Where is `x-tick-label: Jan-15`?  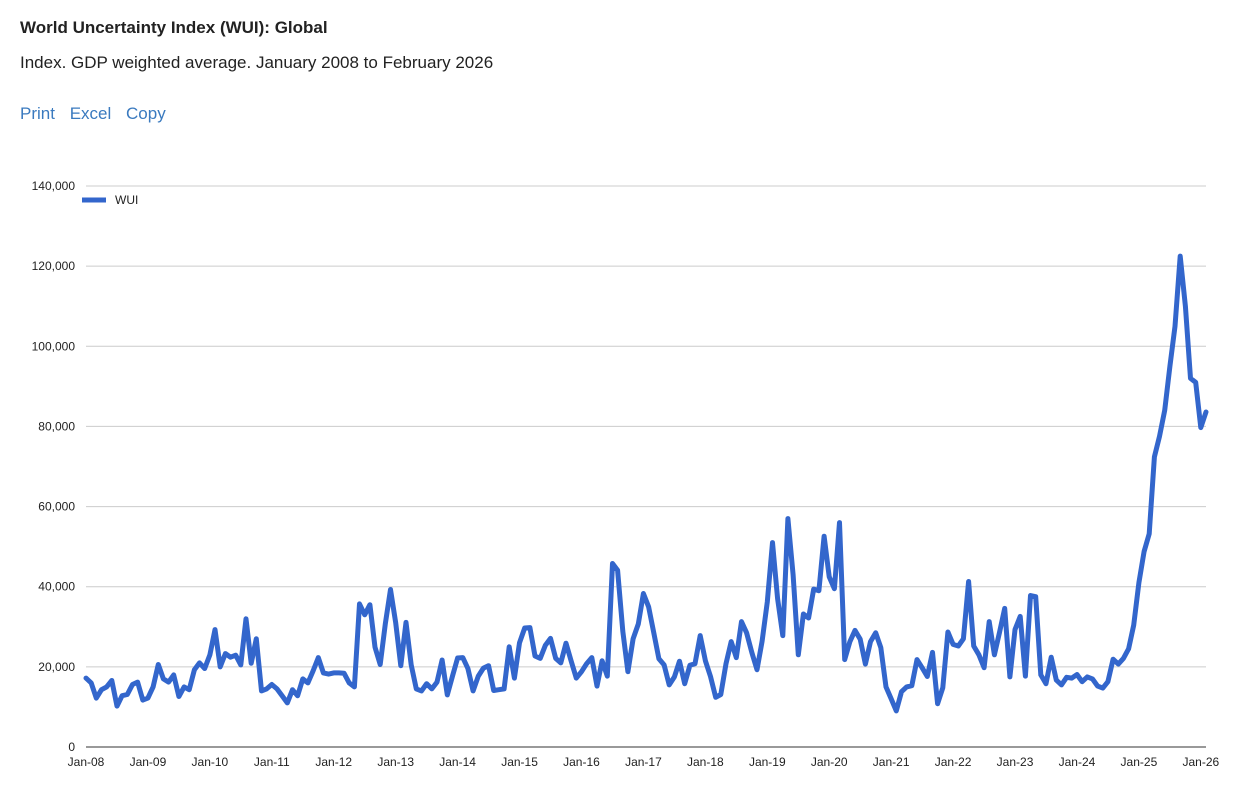
x-tick-label: Jan-15 is located at coordinates (519, 762).